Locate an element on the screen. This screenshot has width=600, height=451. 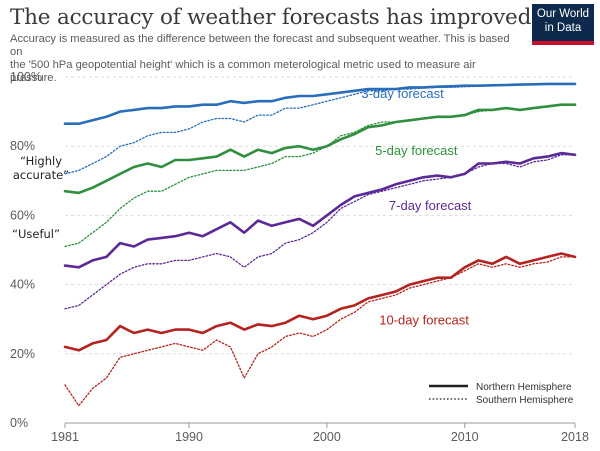
x-tick-label: 1981 is located at coordinates (65, 437).